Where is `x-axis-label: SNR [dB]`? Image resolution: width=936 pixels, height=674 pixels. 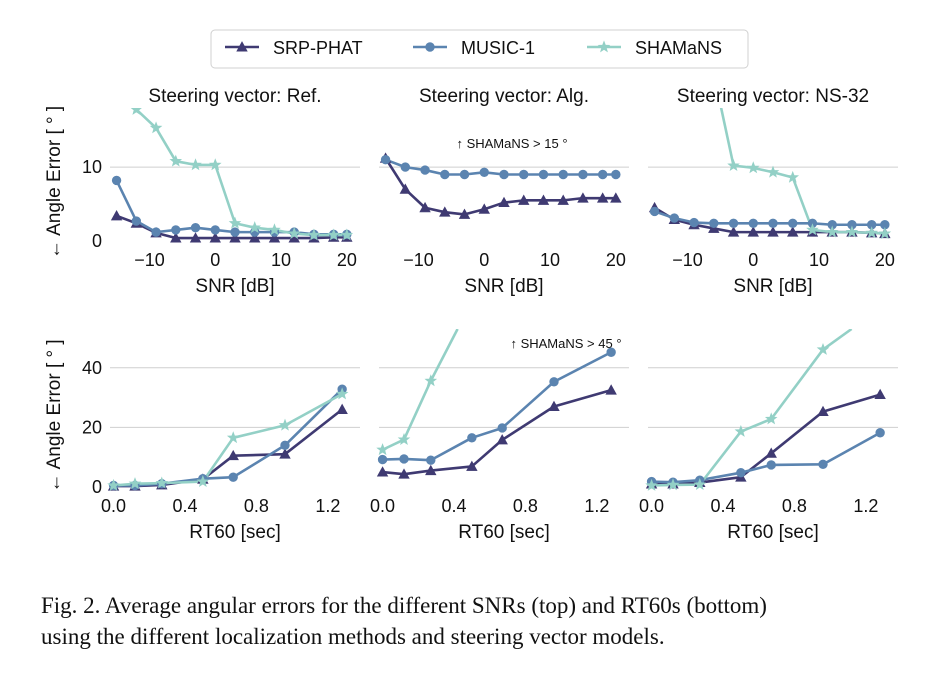
x-axis-label: SNR [dB] is located at coordinates (234, 286).